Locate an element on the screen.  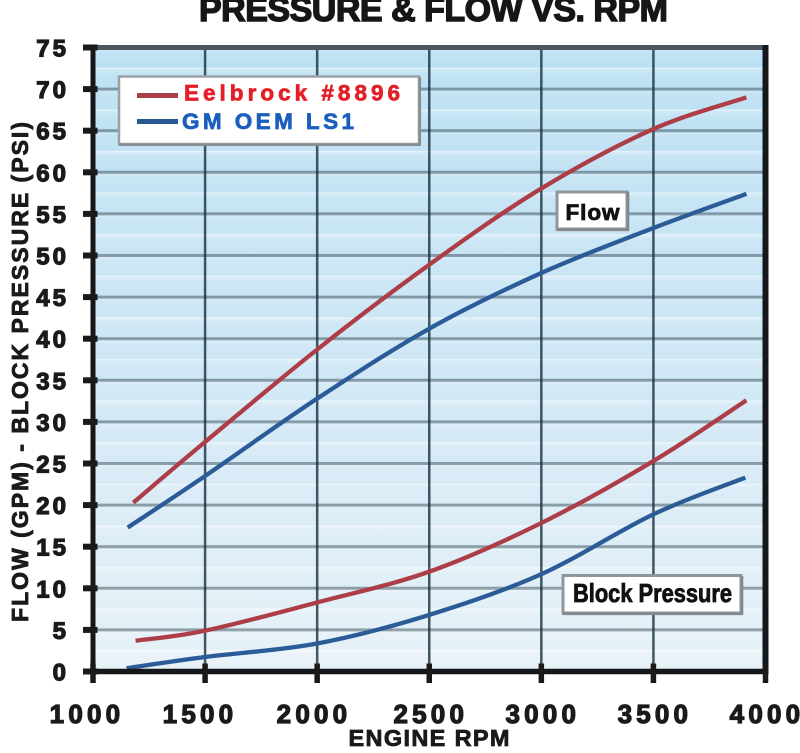
svg-text: 0 is located at coordinates (61, 673).